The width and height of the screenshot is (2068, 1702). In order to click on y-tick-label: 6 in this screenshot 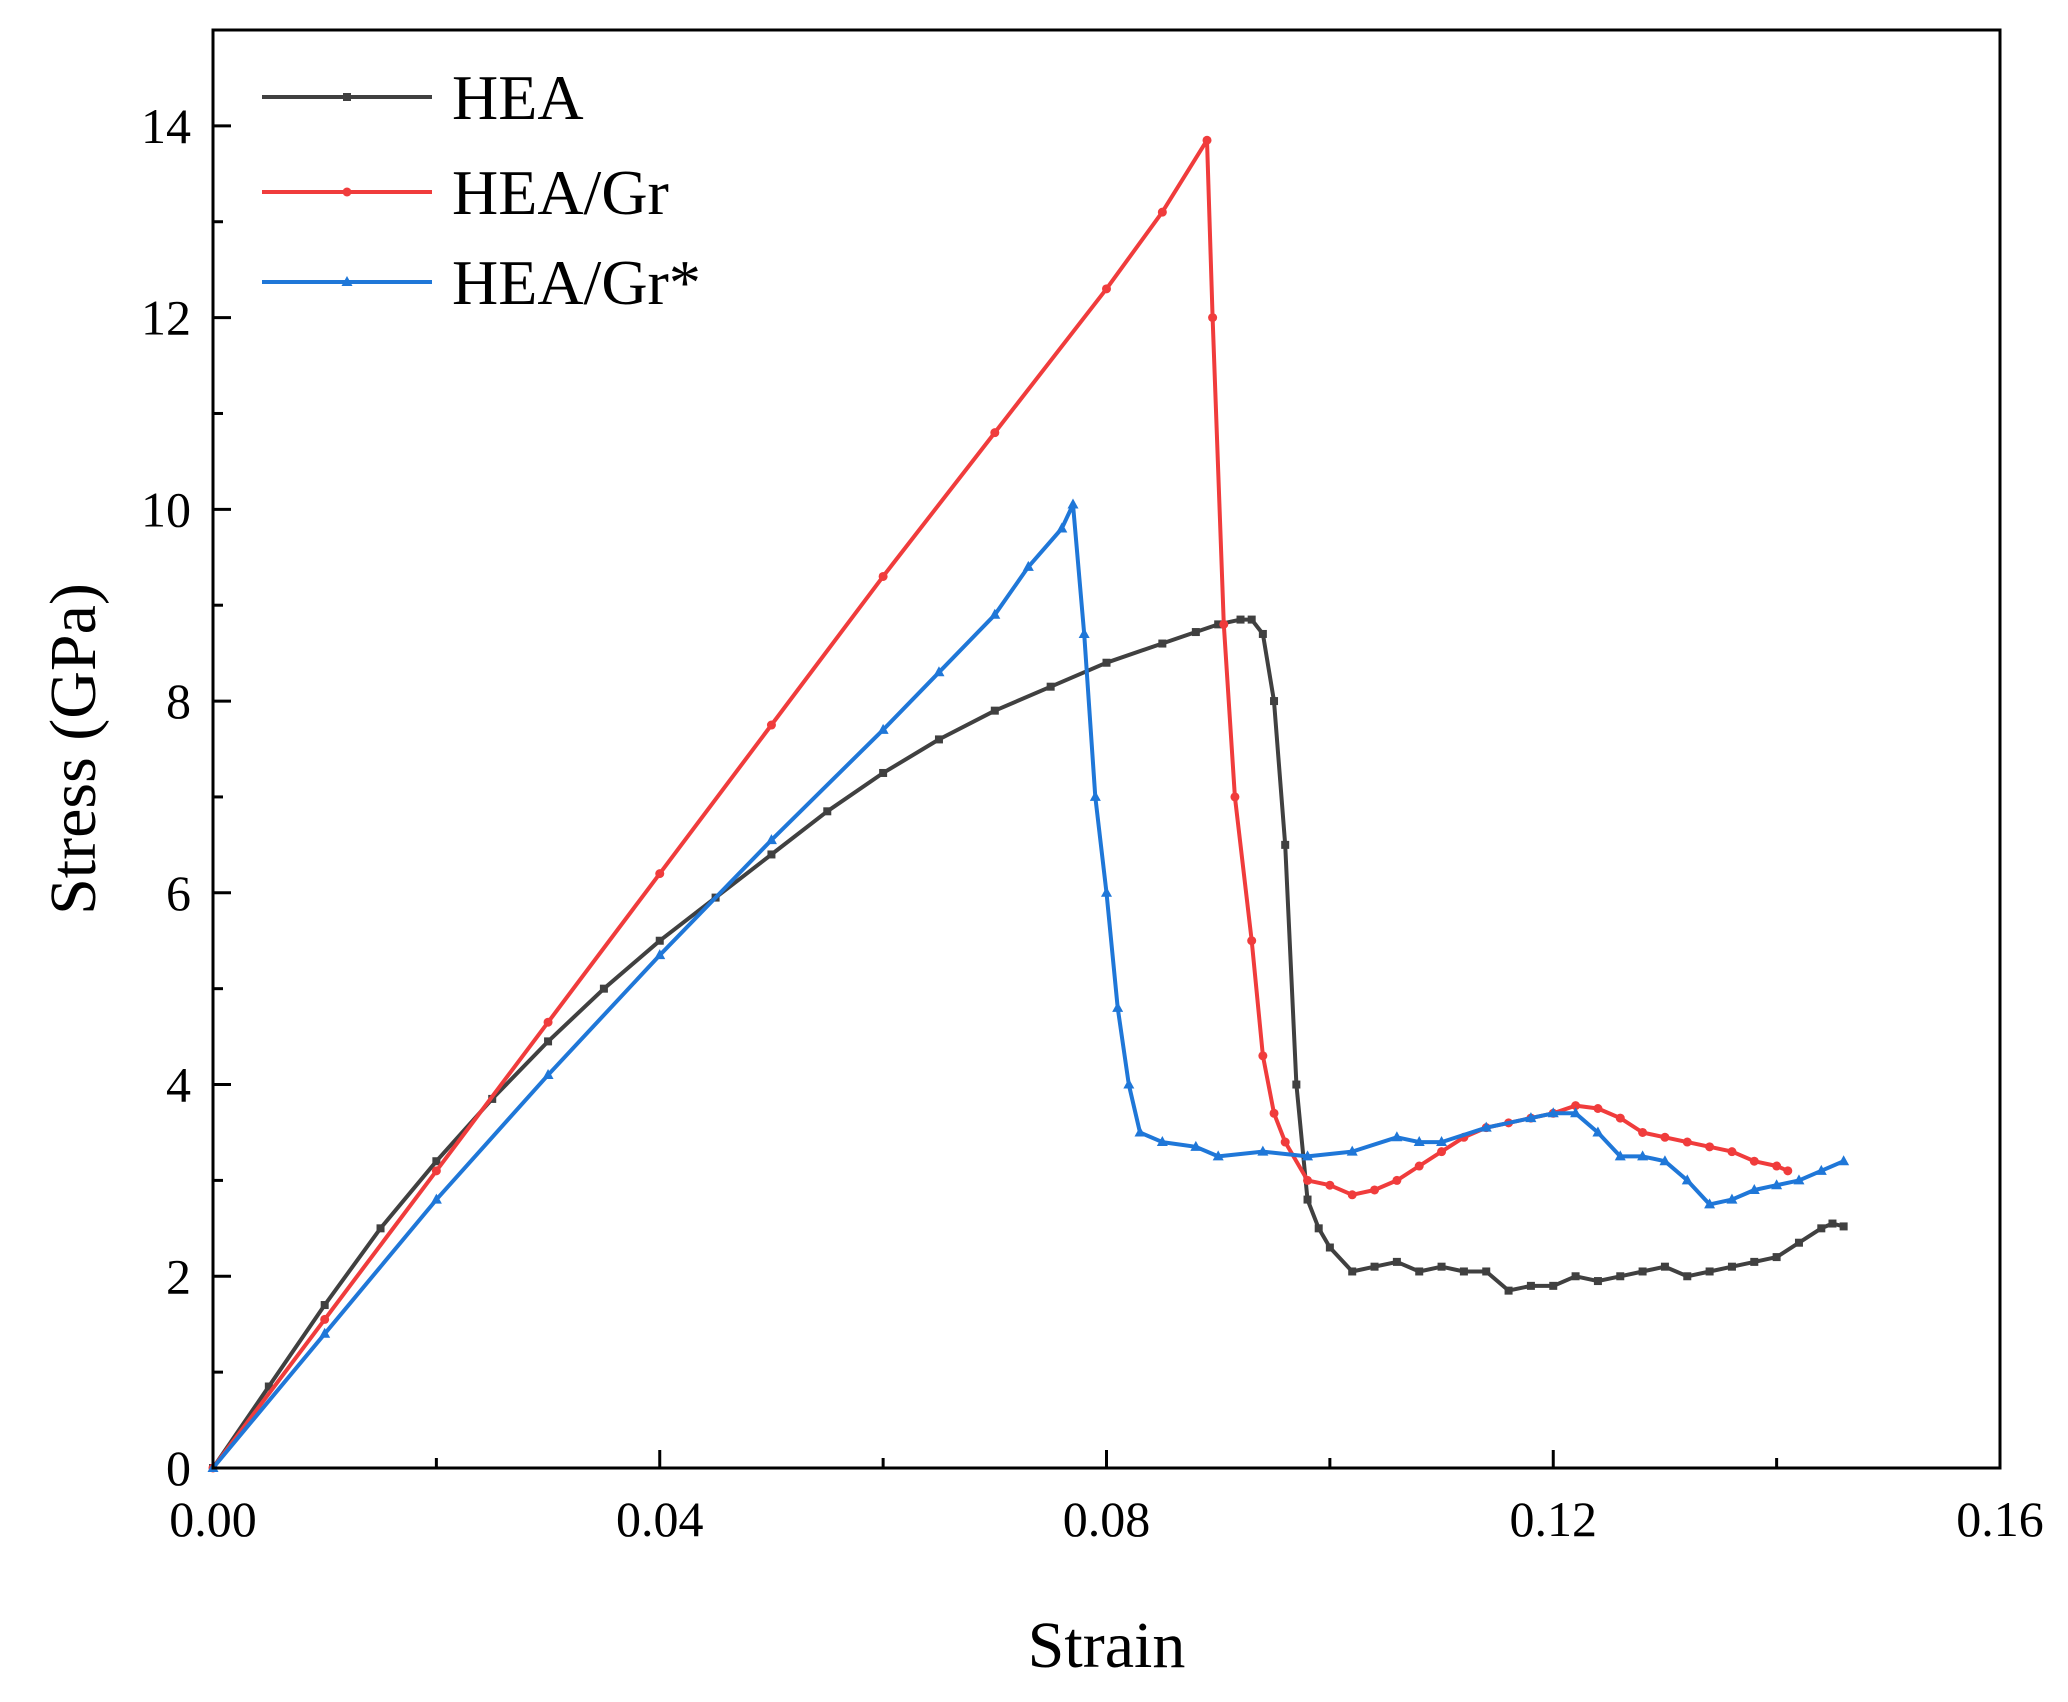, I will do `click(178, 893)`.